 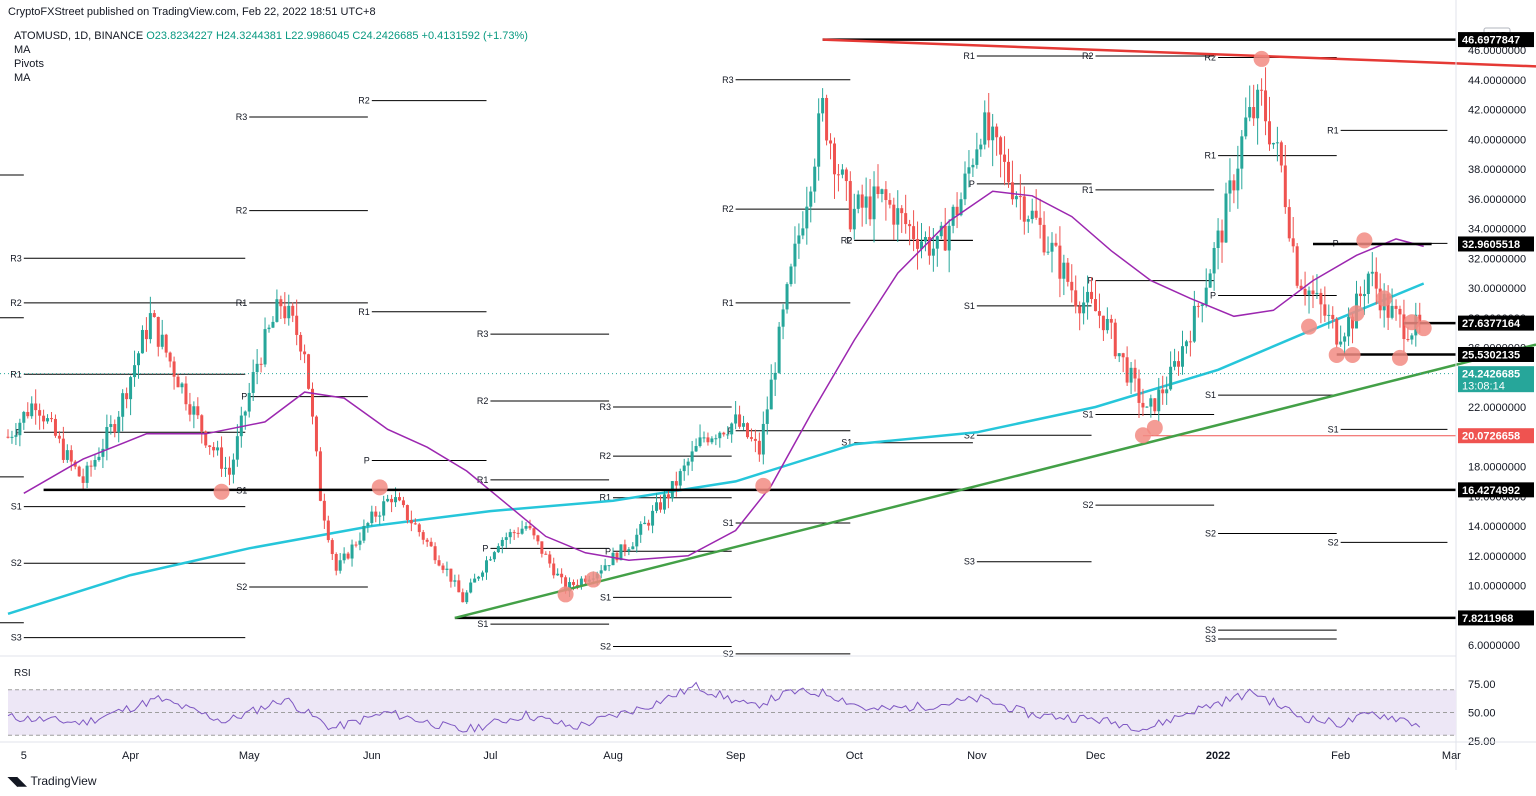 What do you see at coordinates (490, 756) in the screenshot?
I see `x-tick-label: Jul` at bounding box center [490, 756].